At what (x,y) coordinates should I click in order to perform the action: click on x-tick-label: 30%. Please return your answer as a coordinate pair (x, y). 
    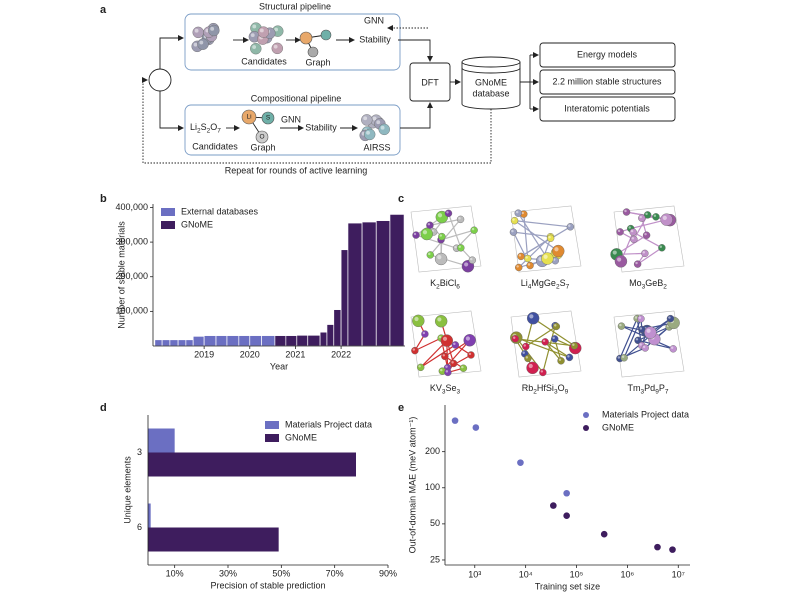
    Looking at the image, I should click on (228, 573).